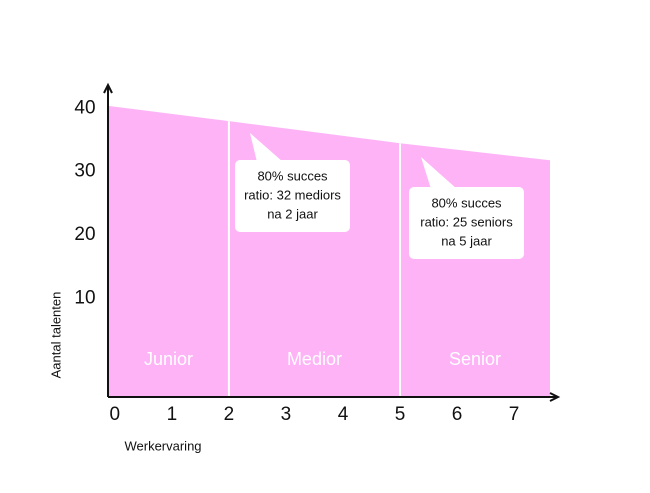 This screenshot has width=650, height=493. What do you see at coordinates (466, 240) in the screenshot?
I see `callout-text: na 5 jaar` at bounding box center [466, 240].